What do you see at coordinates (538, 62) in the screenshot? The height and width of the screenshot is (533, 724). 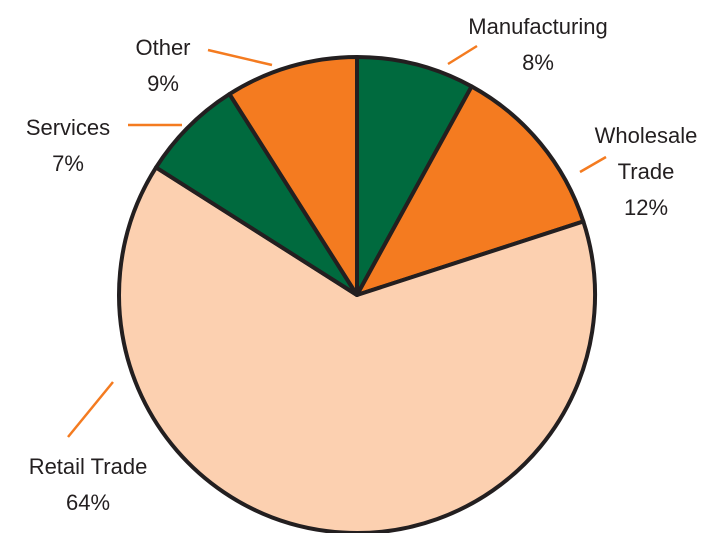 I see `value-label: 8%` at bounding box center [538, 62].